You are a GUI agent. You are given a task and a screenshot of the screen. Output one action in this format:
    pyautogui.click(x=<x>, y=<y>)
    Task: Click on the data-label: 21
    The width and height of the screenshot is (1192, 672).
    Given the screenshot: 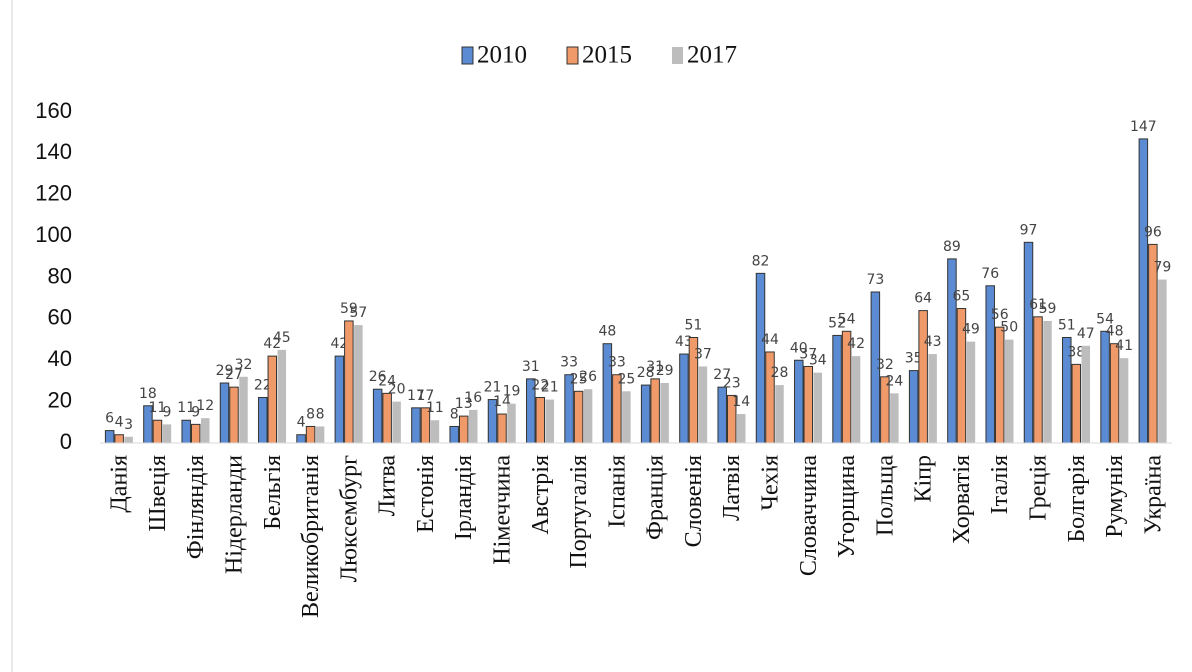 What is the action you would take?
    pyautogui.click(x=493, y=388)
    